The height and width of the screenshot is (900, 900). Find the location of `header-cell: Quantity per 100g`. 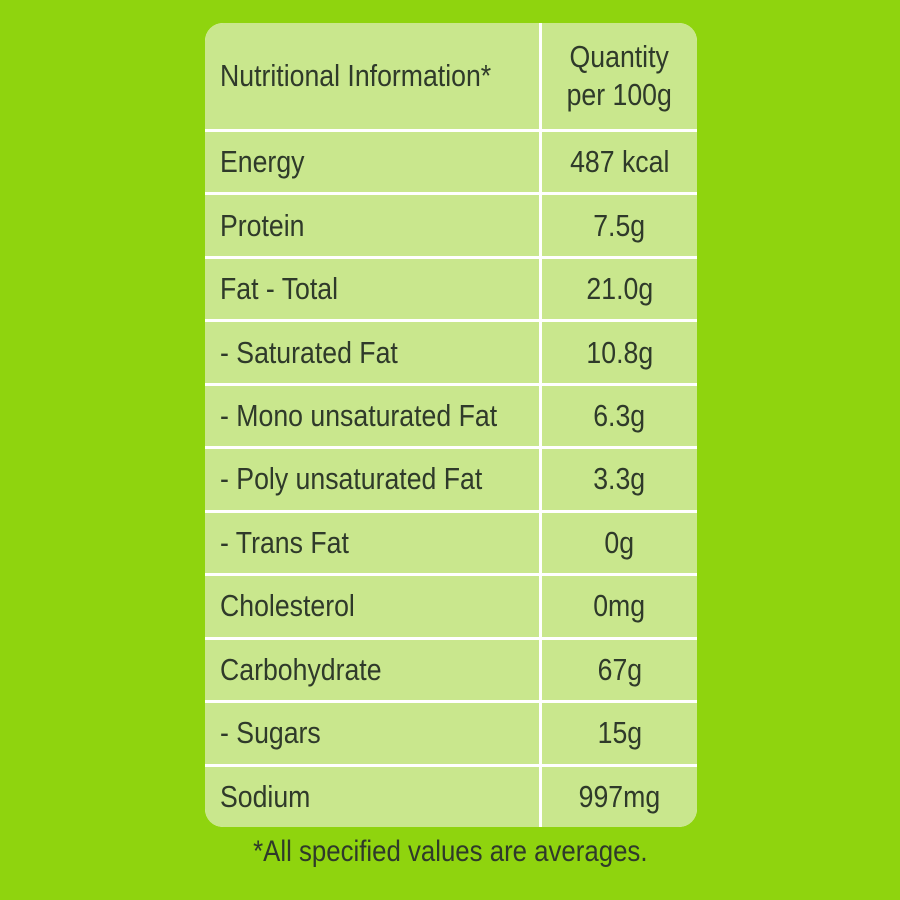

header-cell: Quantity per 100g is located at coordinates (619, 76).